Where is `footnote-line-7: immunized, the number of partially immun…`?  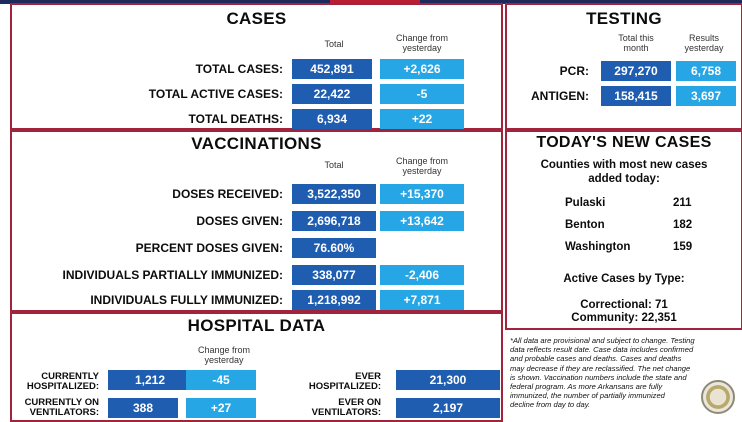
footnote-line-7: immunized, the number of partially immun… is located at coordinates (587, 396).